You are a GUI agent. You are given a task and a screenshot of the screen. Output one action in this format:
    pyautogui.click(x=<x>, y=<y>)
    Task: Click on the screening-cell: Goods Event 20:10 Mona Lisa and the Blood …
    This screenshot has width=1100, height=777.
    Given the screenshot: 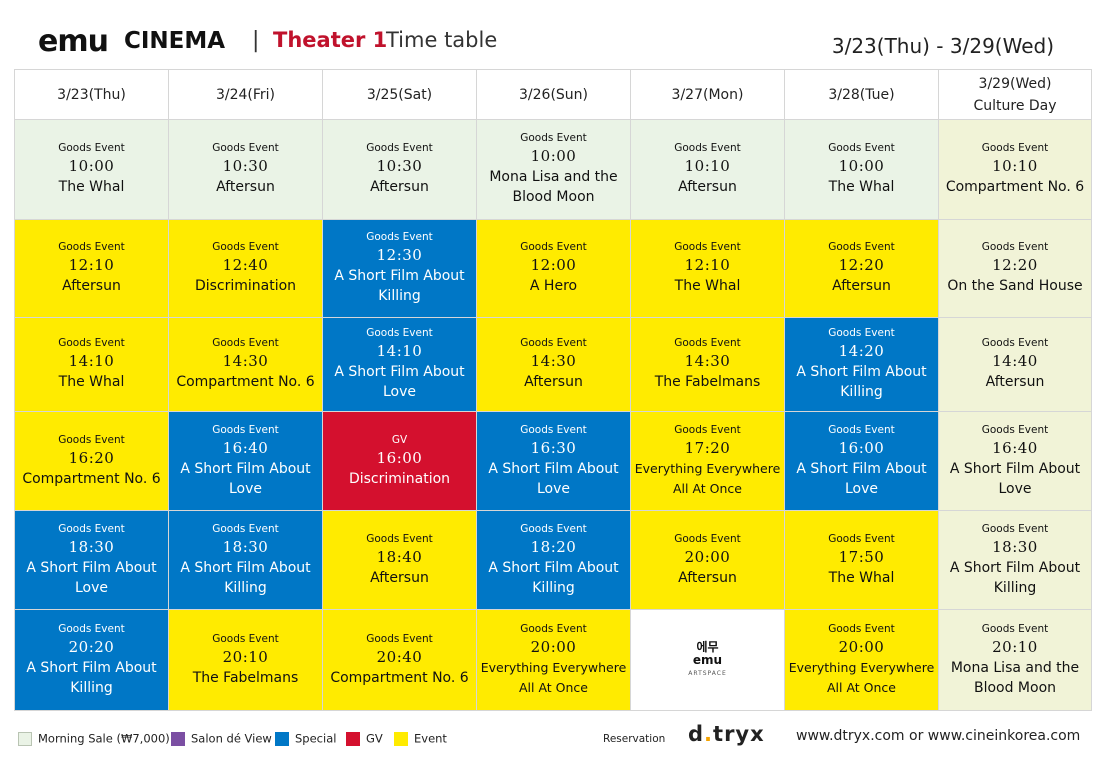 What is the action you would take?
    pyautogui.click(x=1015, y=660)
    